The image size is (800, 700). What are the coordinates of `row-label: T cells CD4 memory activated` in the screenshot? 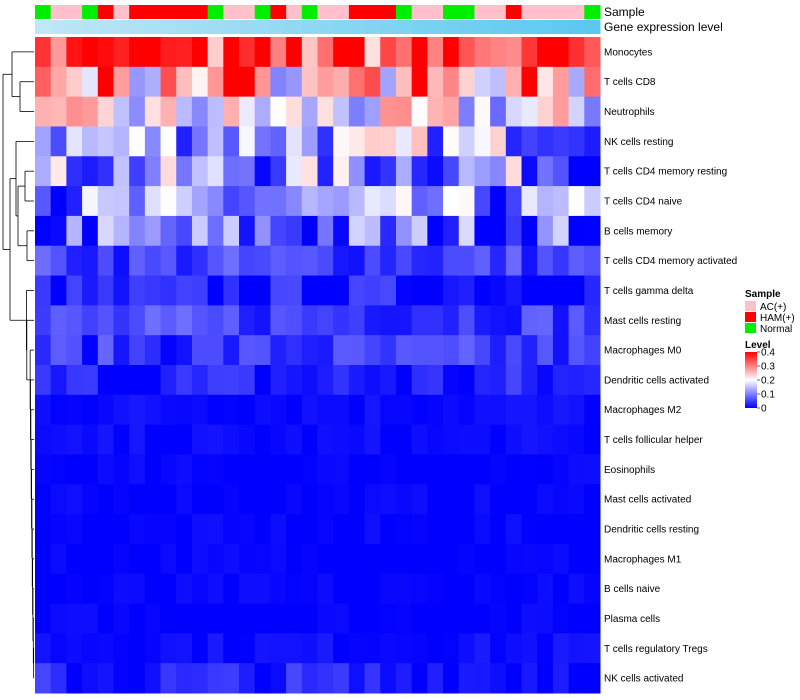 It's located at (670, 261).